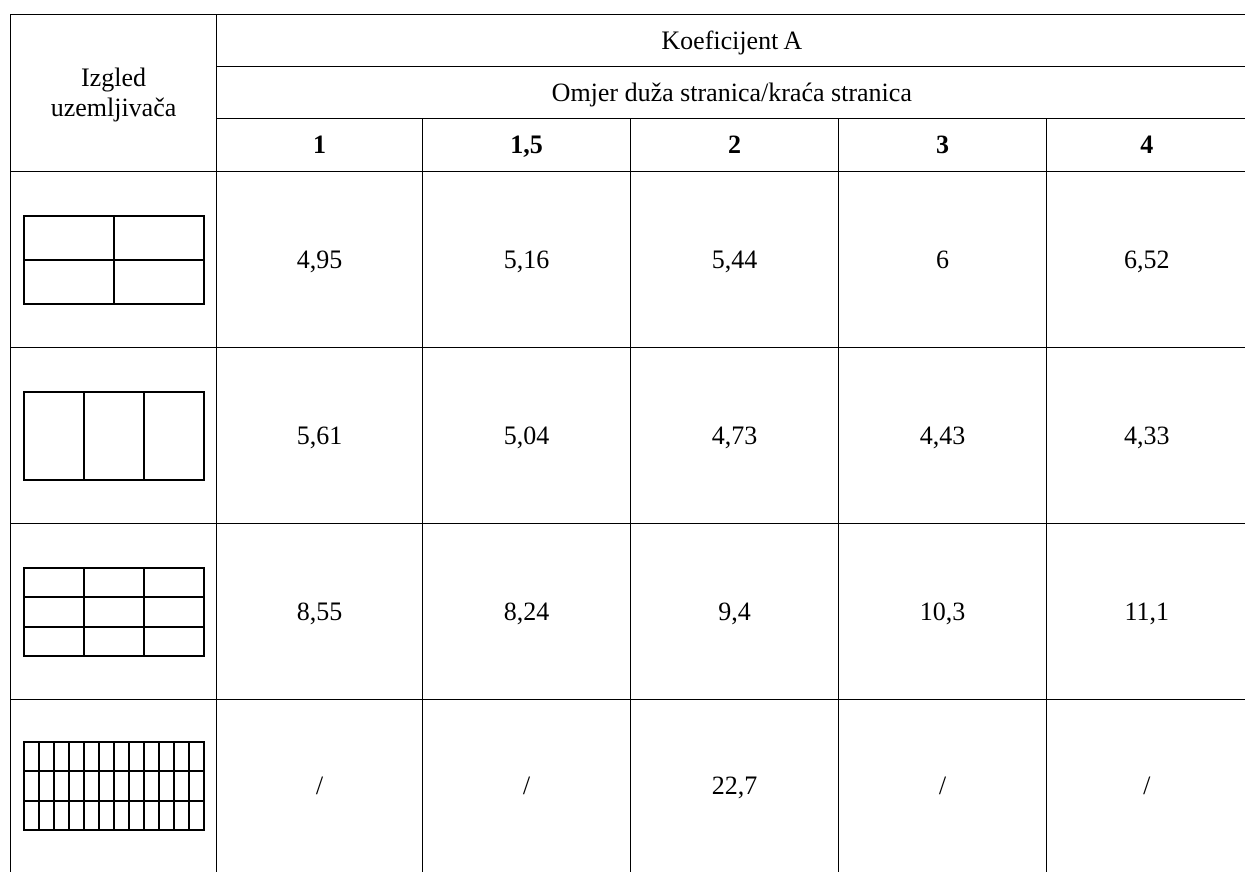 This screenshot has width=1245, height=872. What do you see at coordinates (113, 108) in the screenshot?
I see `corner-label-line2: uzemljivača` at bounding box center [113, 108].